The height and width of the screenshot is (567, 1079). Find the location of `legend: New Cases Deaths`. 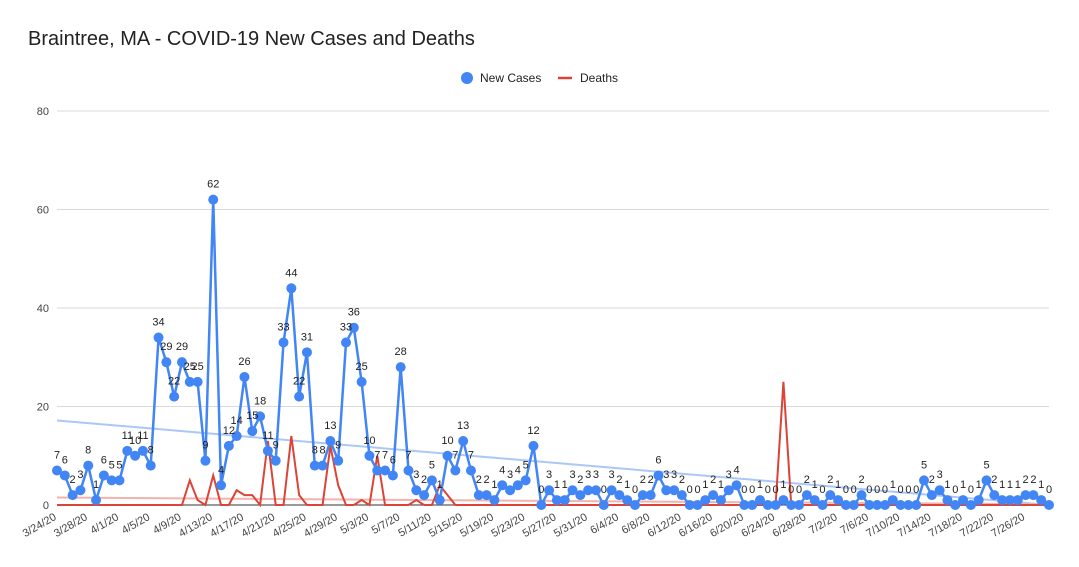

legend: New Cases Deaths is located at coordinates (539, 78).